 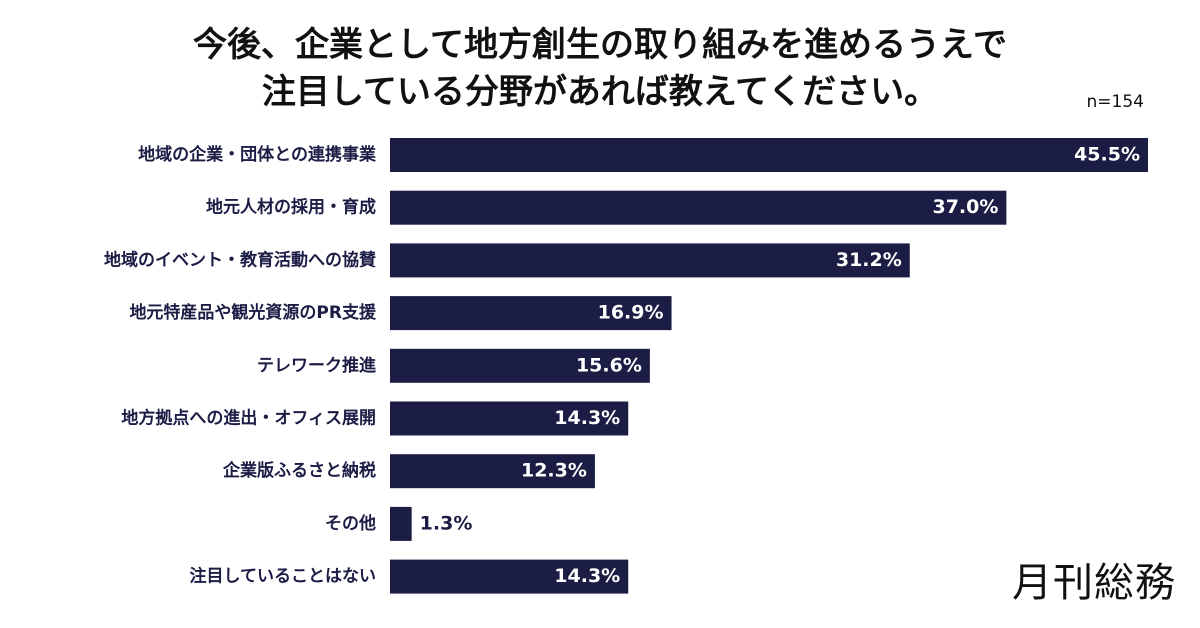 I want to click on brand-logo: 月刊総務, so click(x=1094, y=583).